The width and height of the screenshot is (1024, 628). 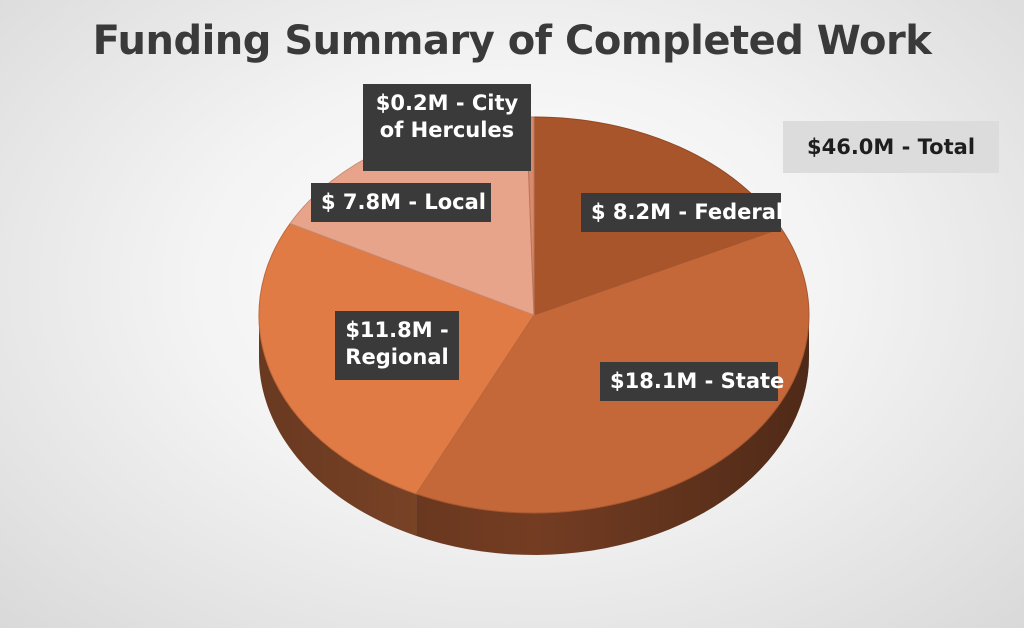 I want to click on slice-label-local: $ 7.8M - Local, so click(x=401, y=202).